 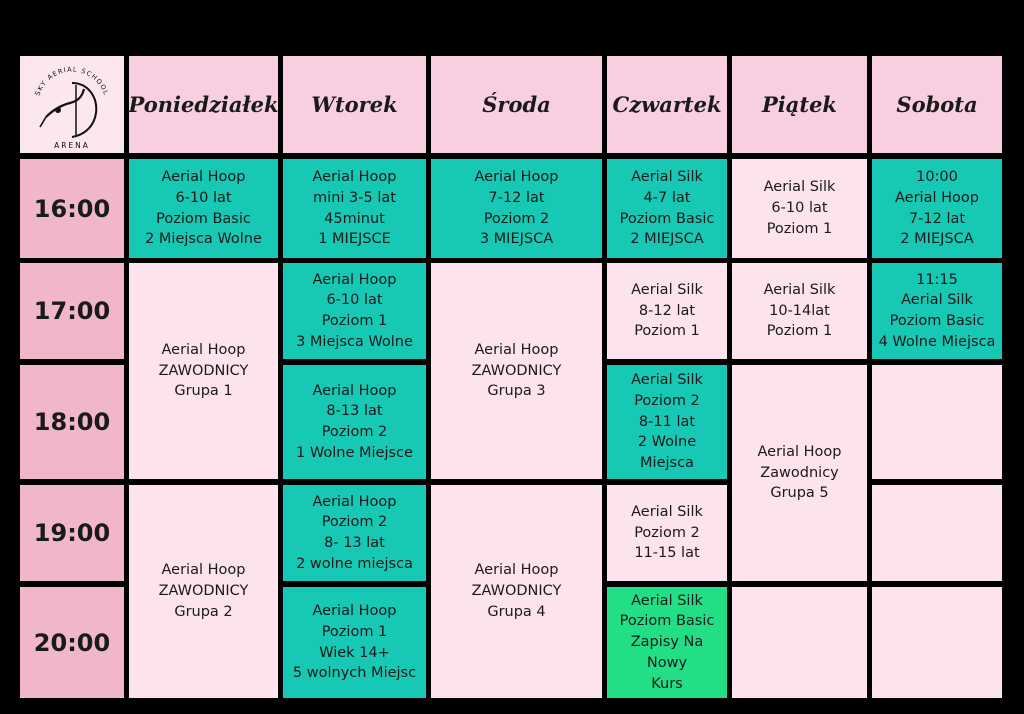 What do you see at coordinates (72, 208) in the screenshot?
I see `time-slot-1600: 16:00` at bounding box center [72, 208].